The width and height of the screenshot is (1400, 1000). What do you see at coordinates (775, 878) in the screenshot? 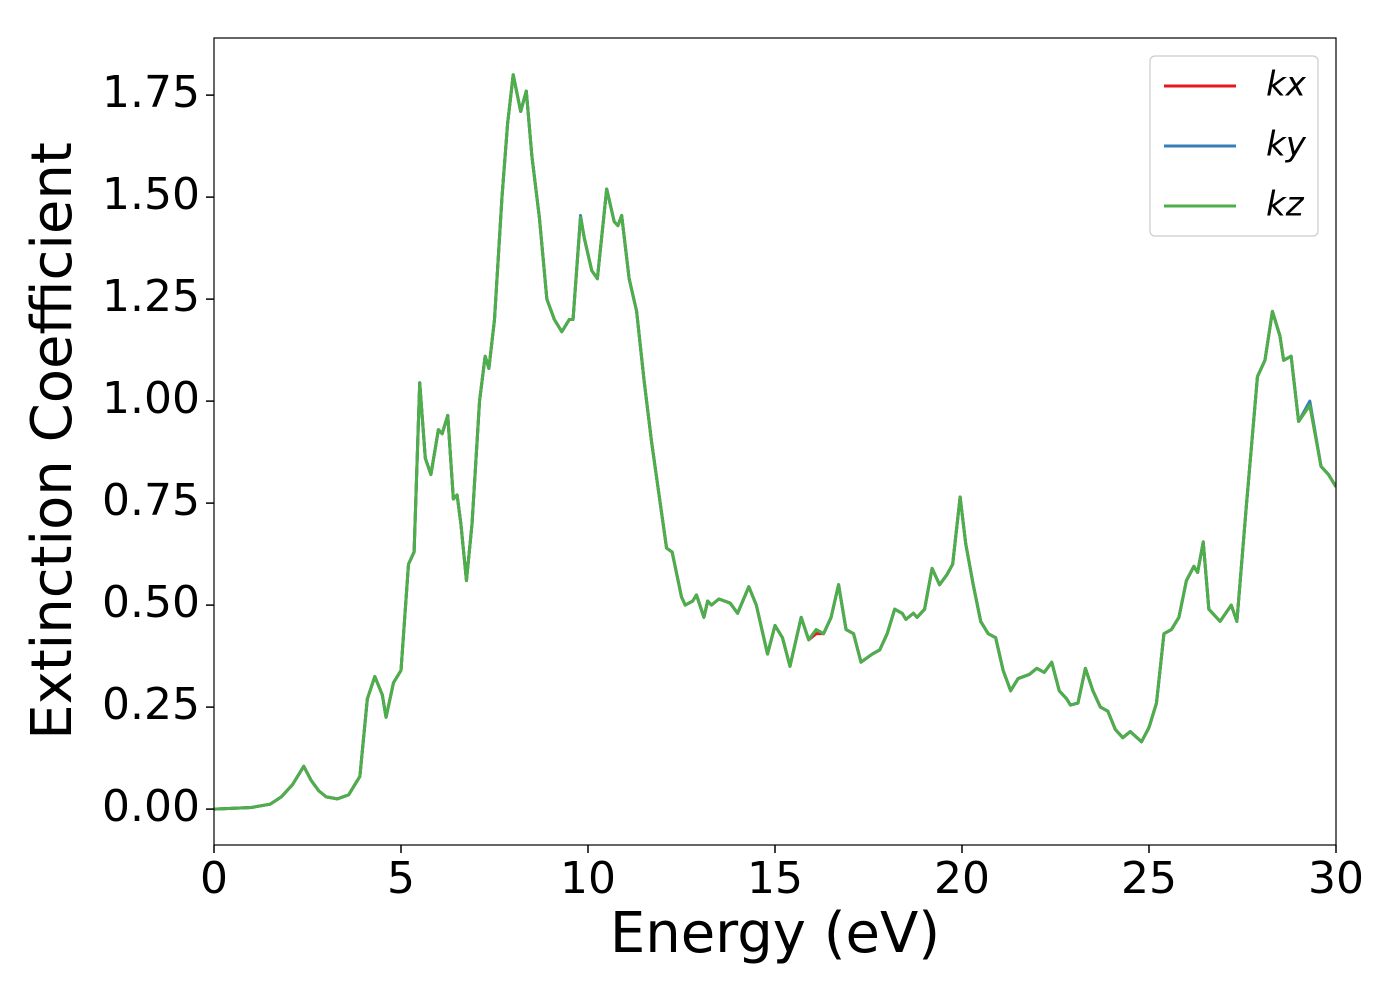
I see `x-tick-label: 15` at bounding box center [775, 878].